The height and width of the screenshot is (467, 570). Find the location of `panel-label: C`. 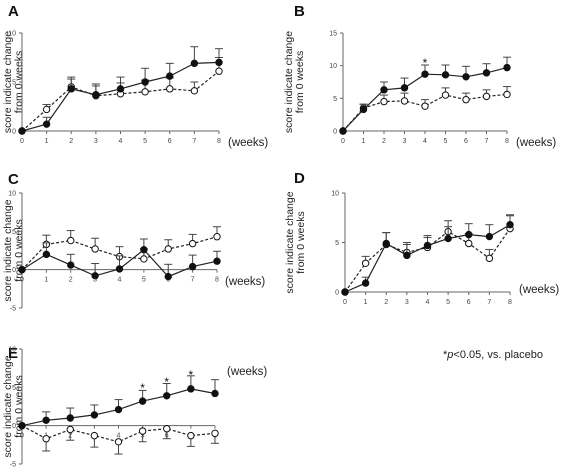

panel-label: C is located at coordinates (13, 179).